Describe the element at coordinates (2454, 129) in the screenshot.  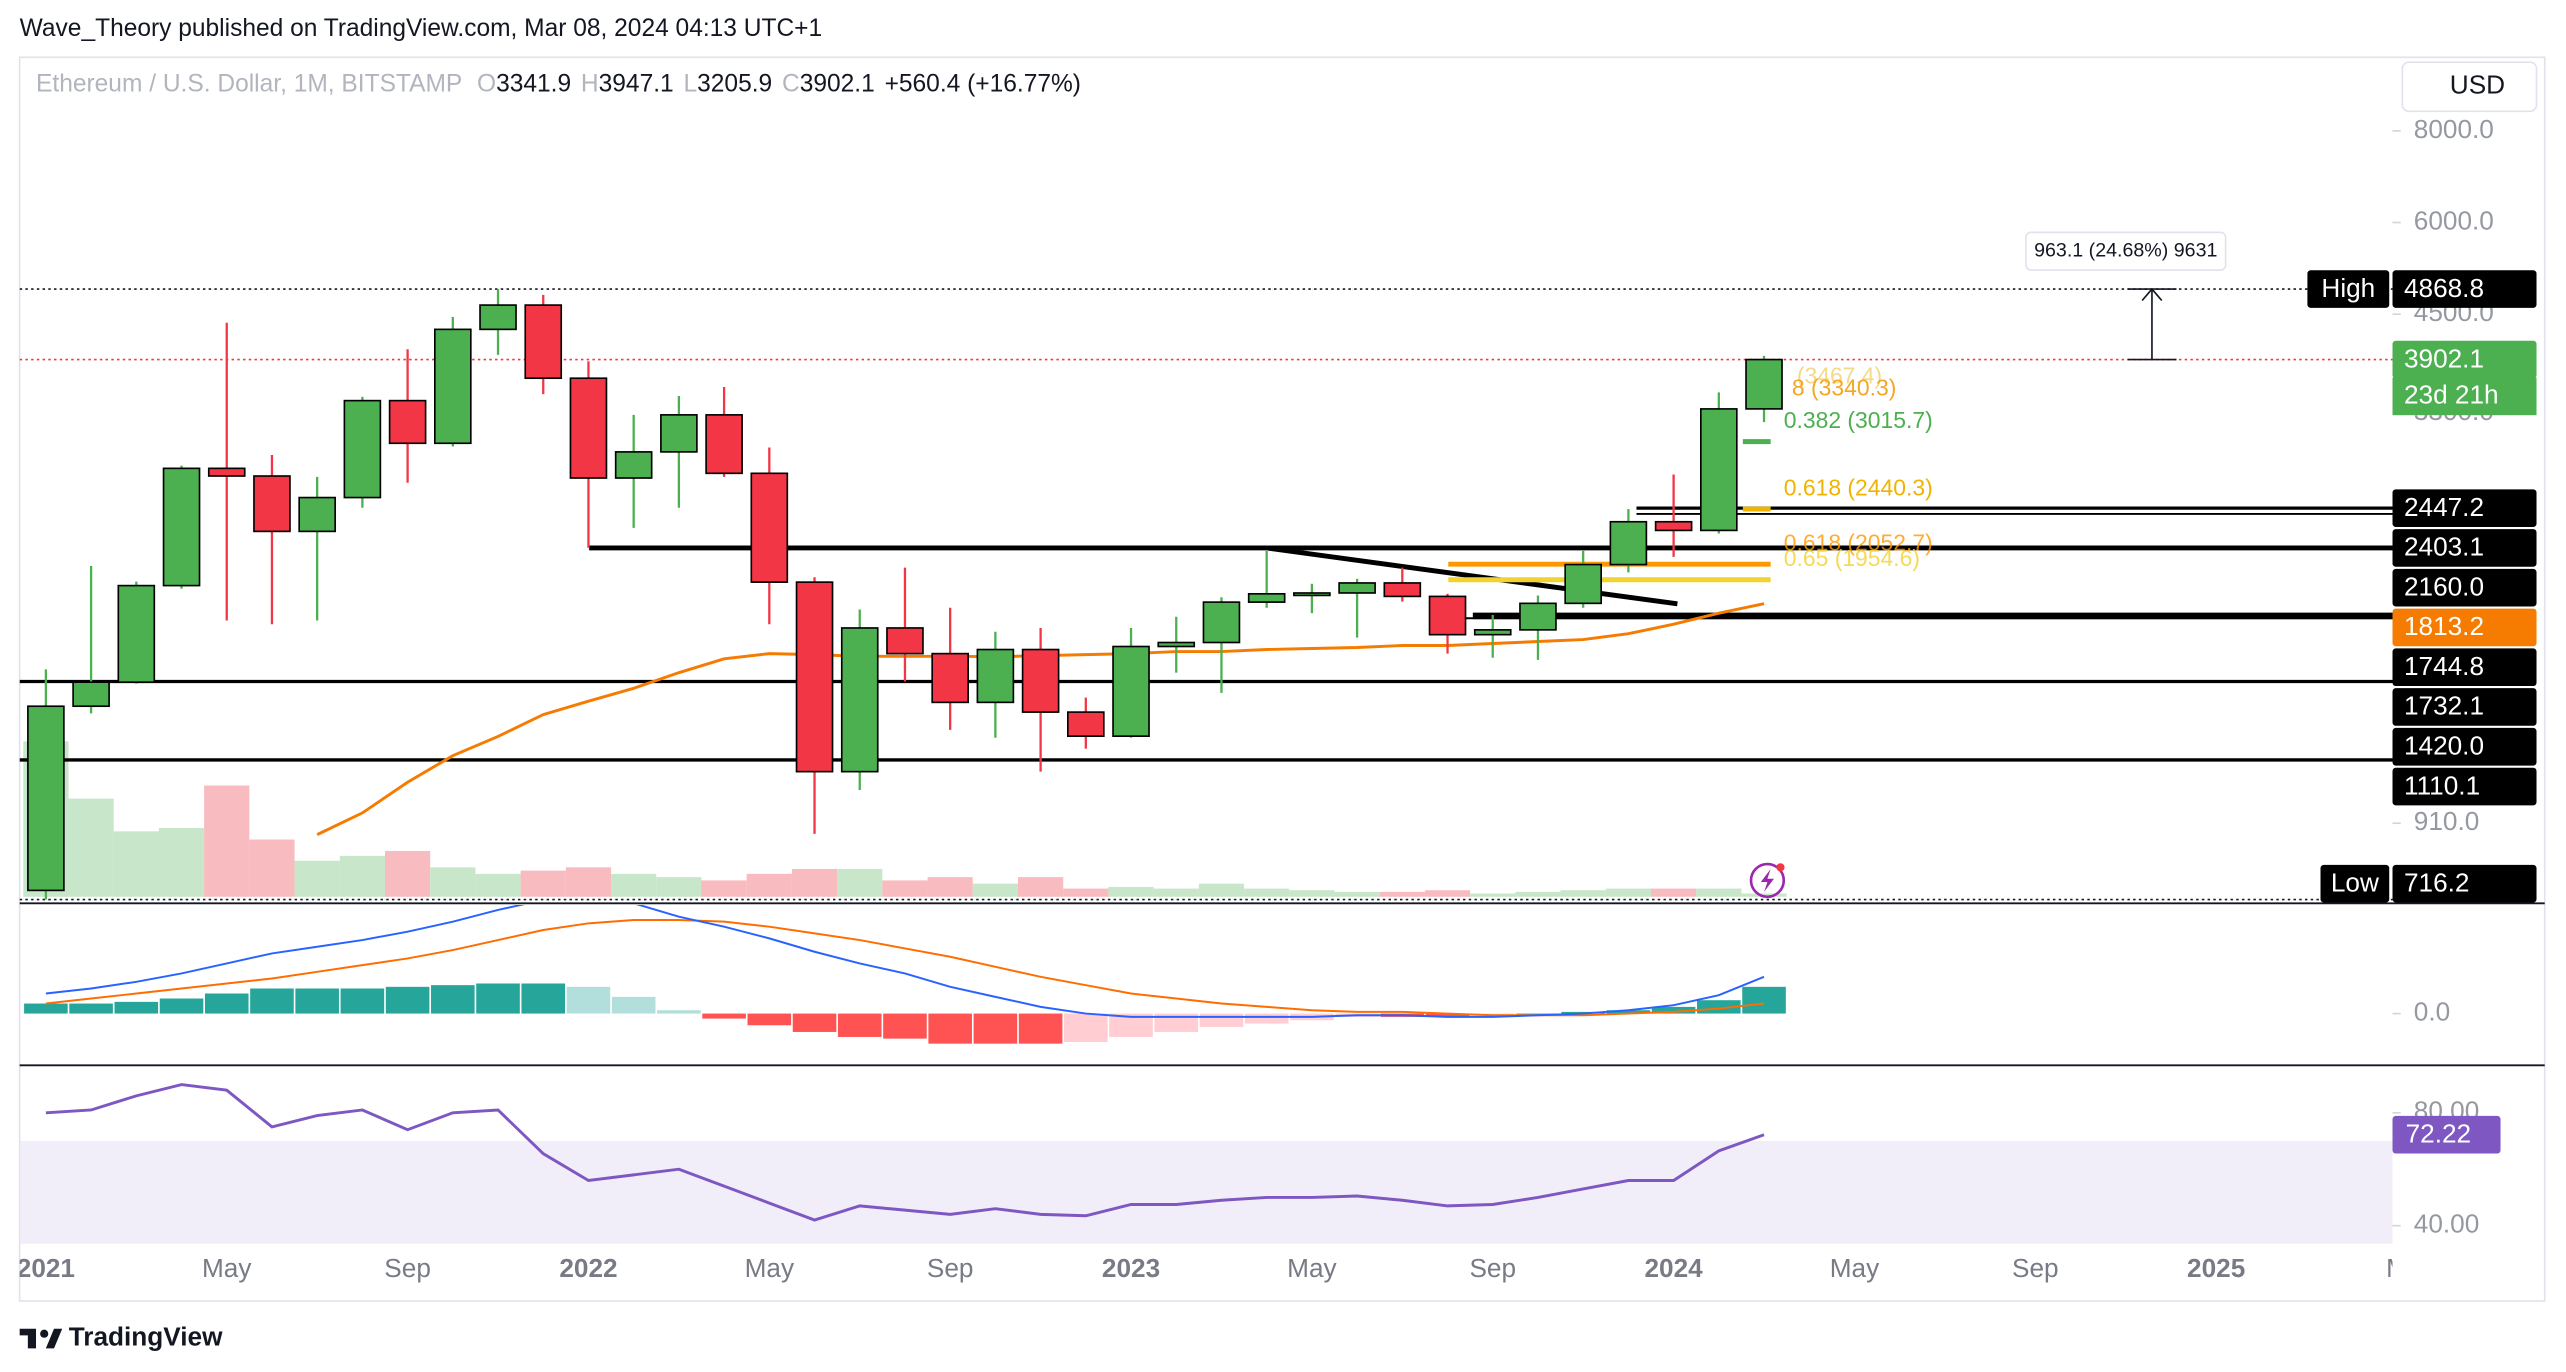
I see `y-tick-label: 8000.0` at that location.